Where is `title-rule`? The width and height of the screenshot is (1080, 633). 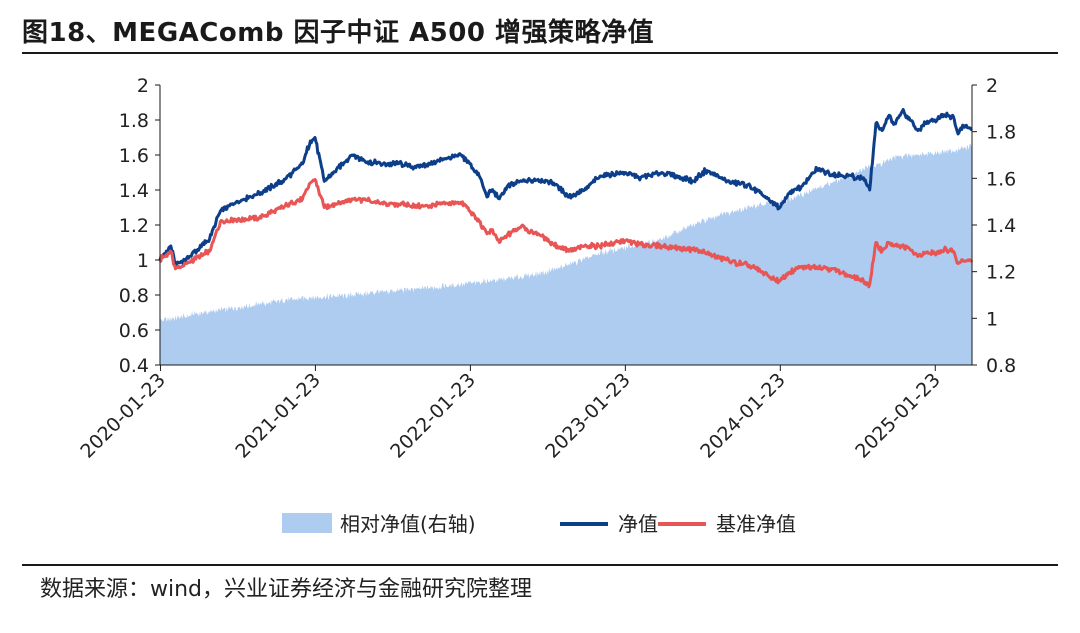 title-rule is located at coordinates (540, 53).